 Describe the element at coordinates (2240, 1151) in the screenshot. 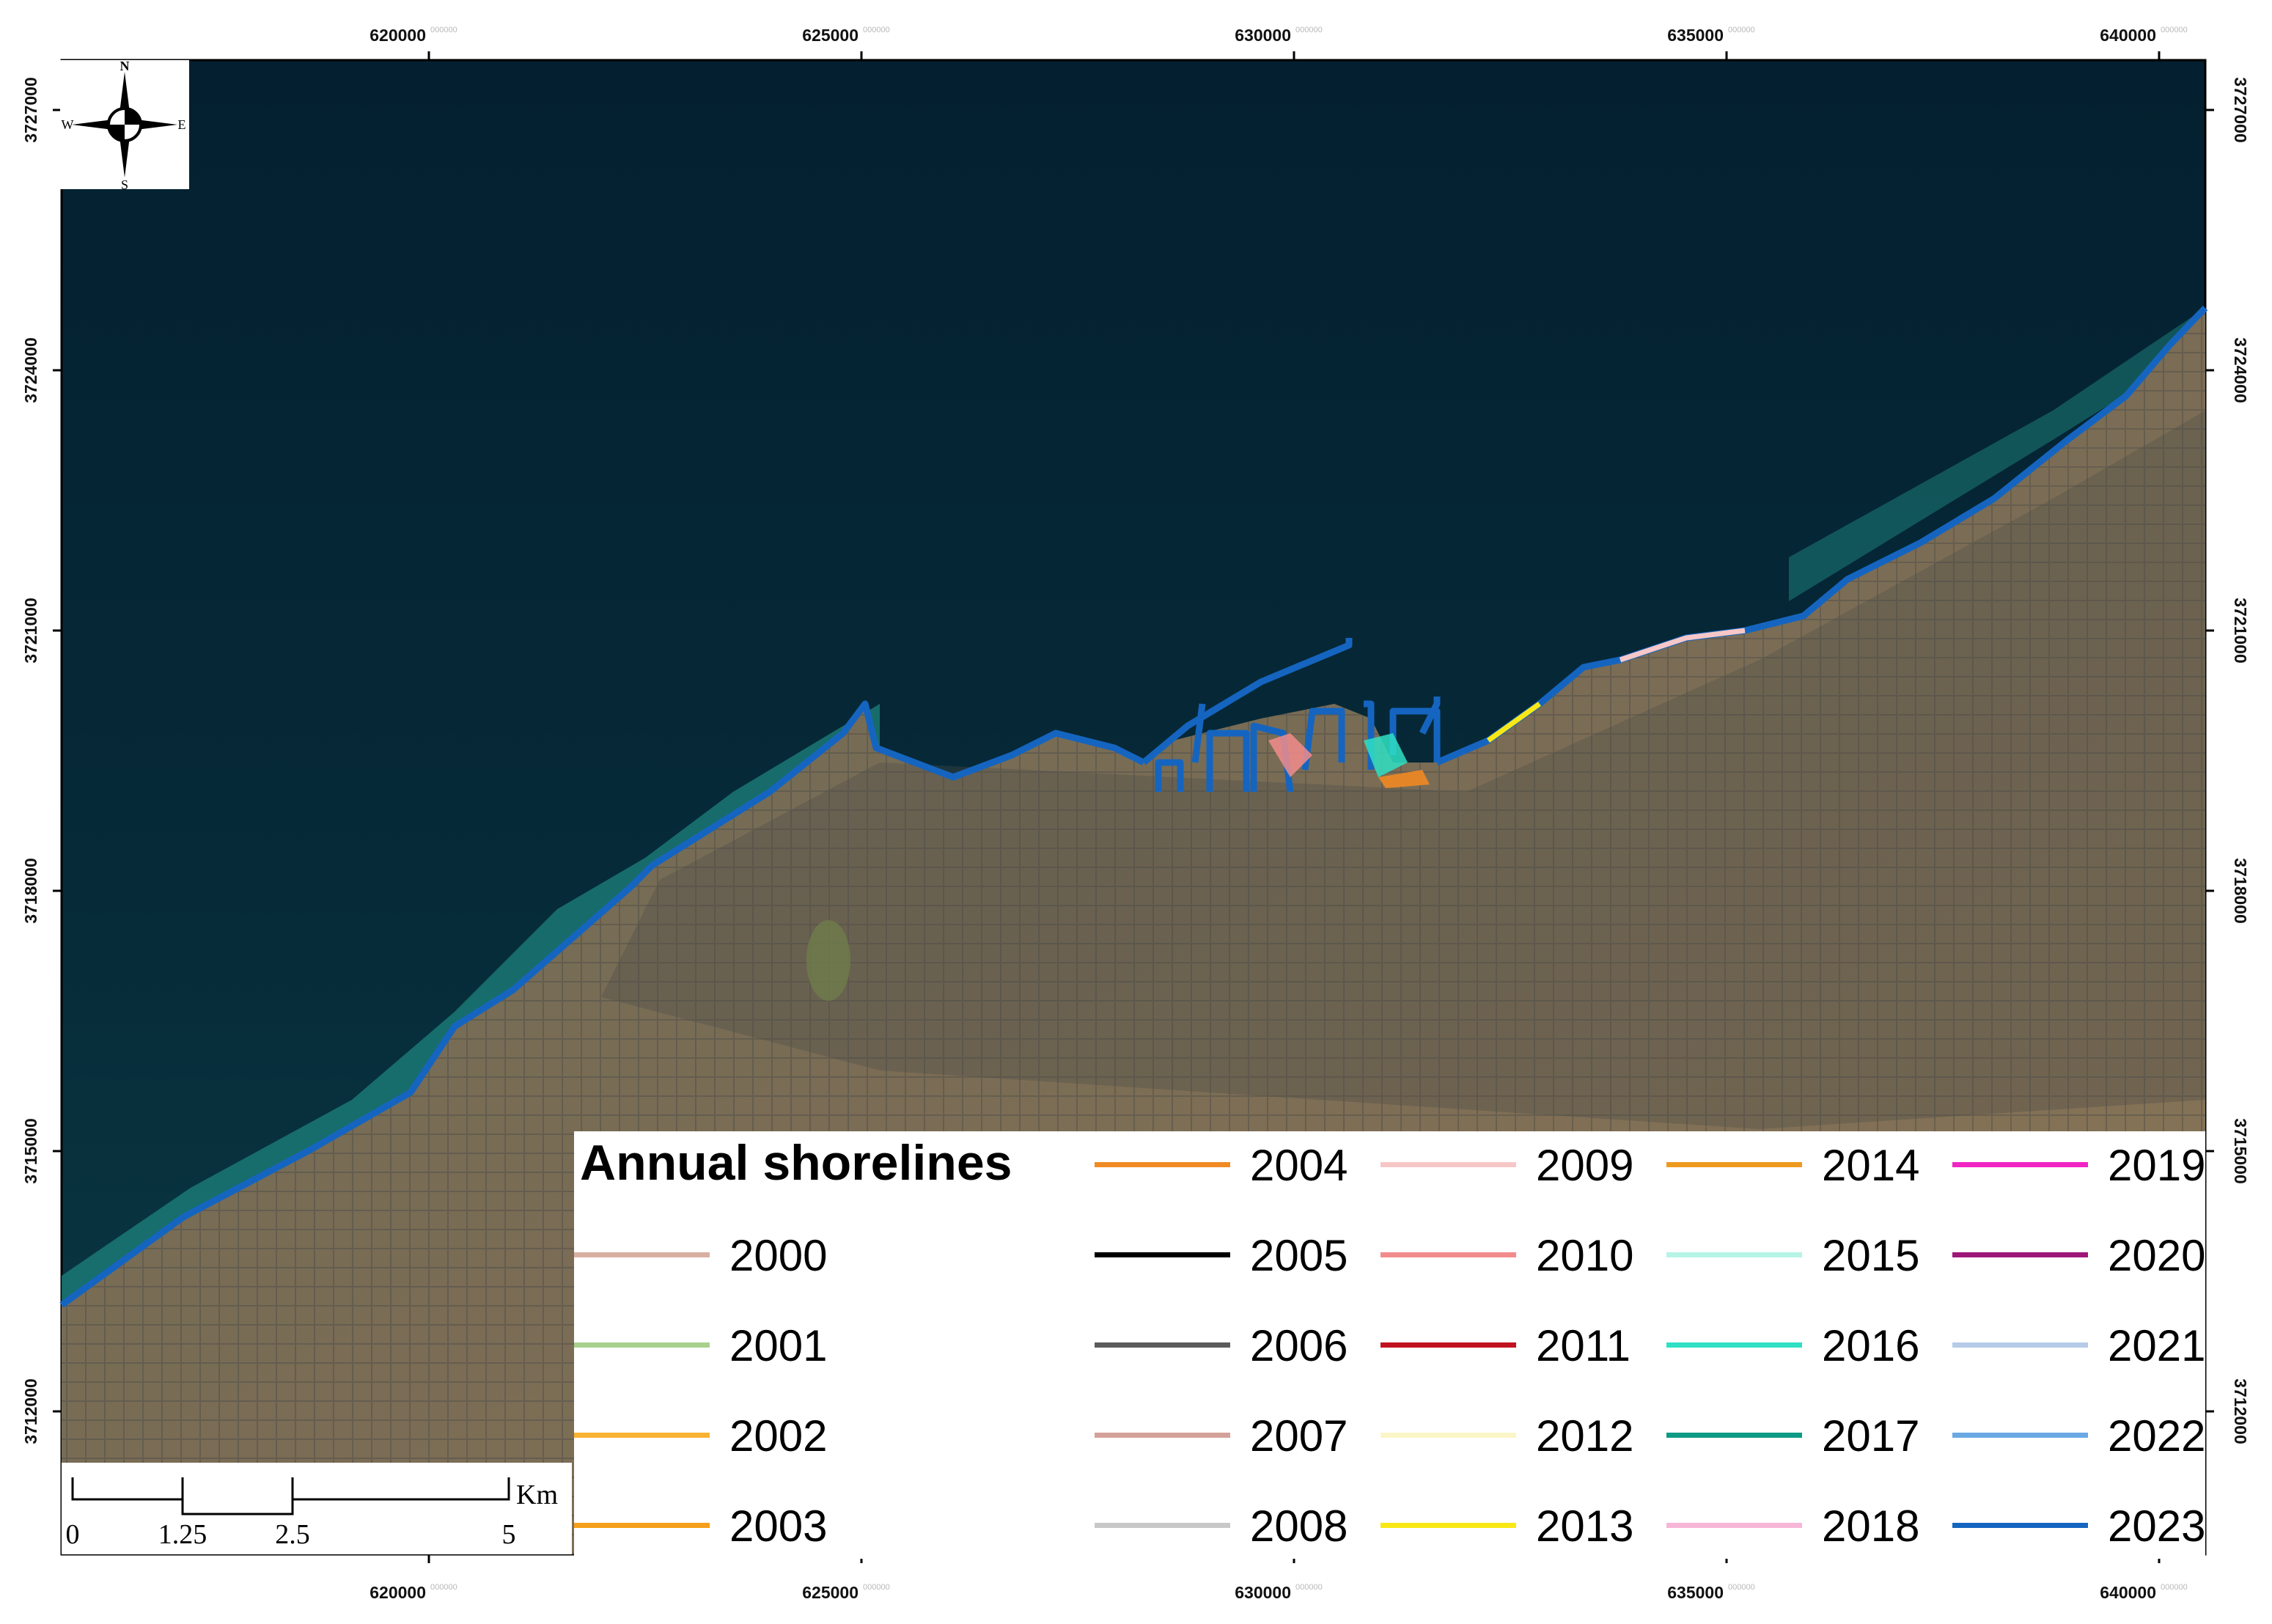

I see `y-tick-label-right: 3715000` at that location.